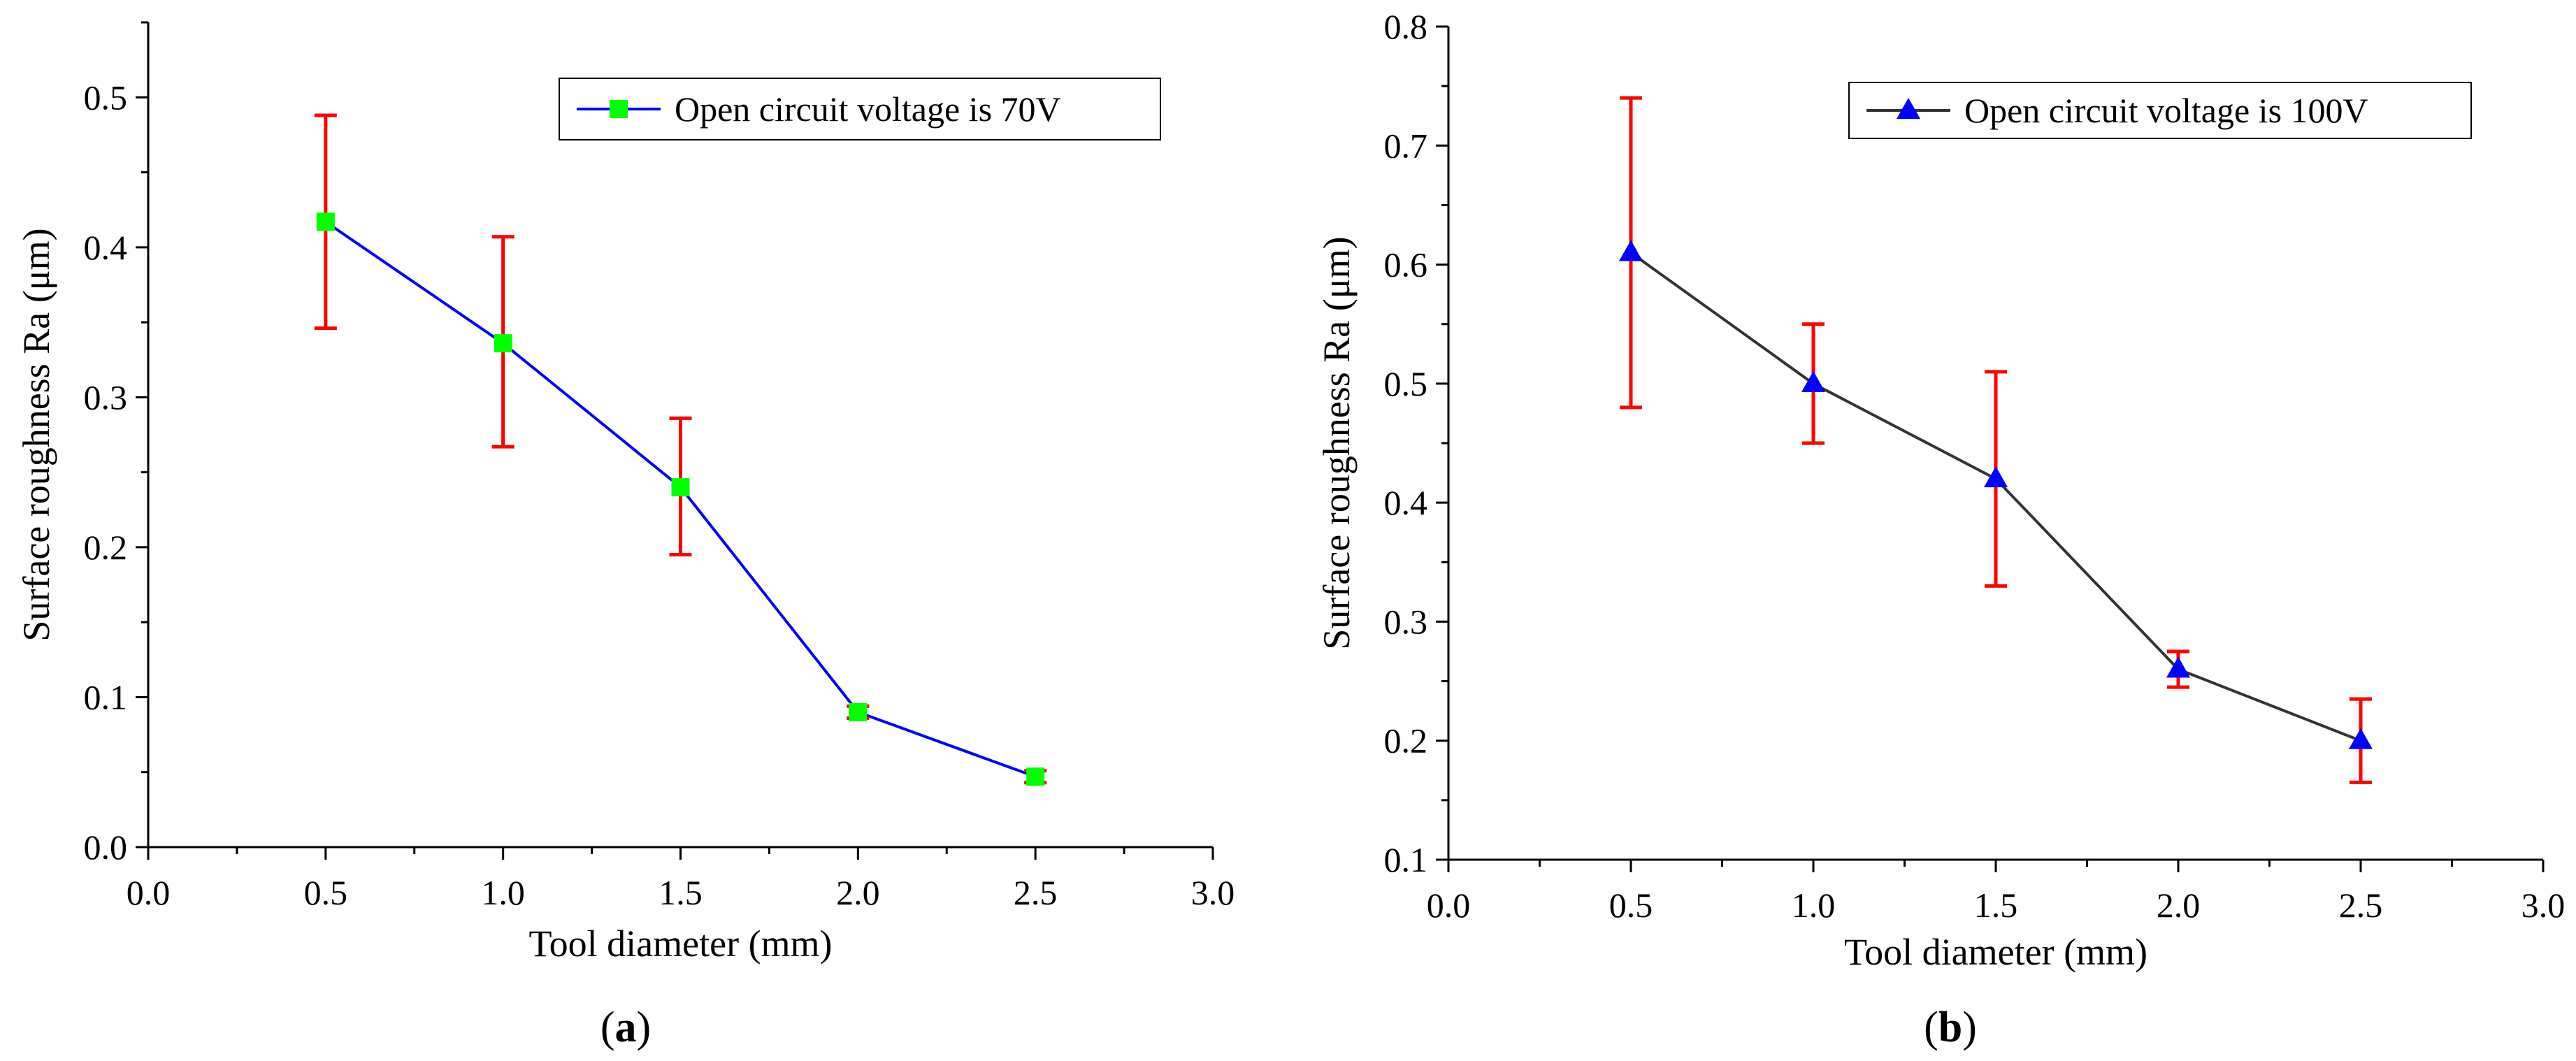 The width and height of the screenshot is (2576, 1061). I want to click on chart-2-y-tick-label: 0.7, so click(1406, 145).